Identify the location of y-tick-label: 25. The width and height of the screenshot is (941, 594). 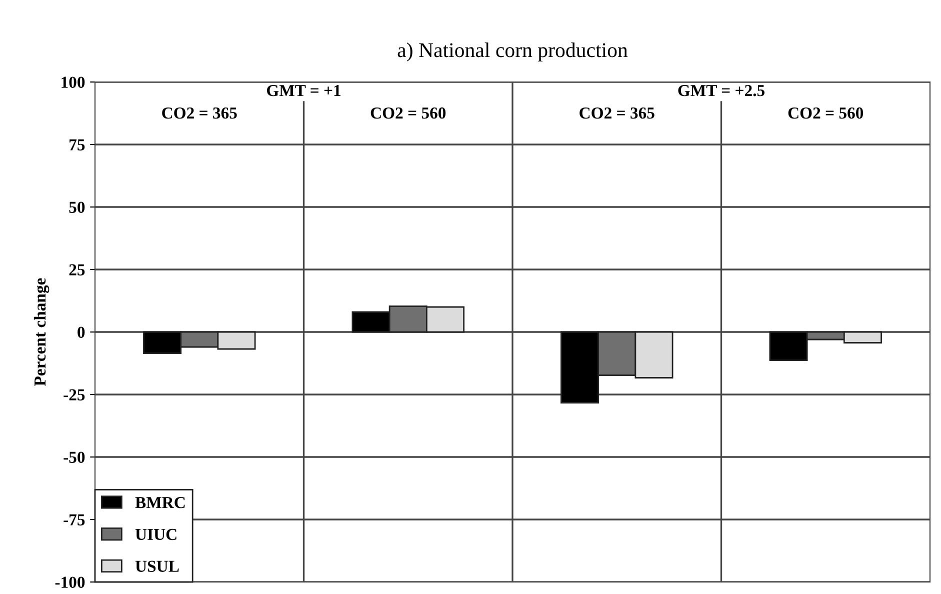
(77, 270).